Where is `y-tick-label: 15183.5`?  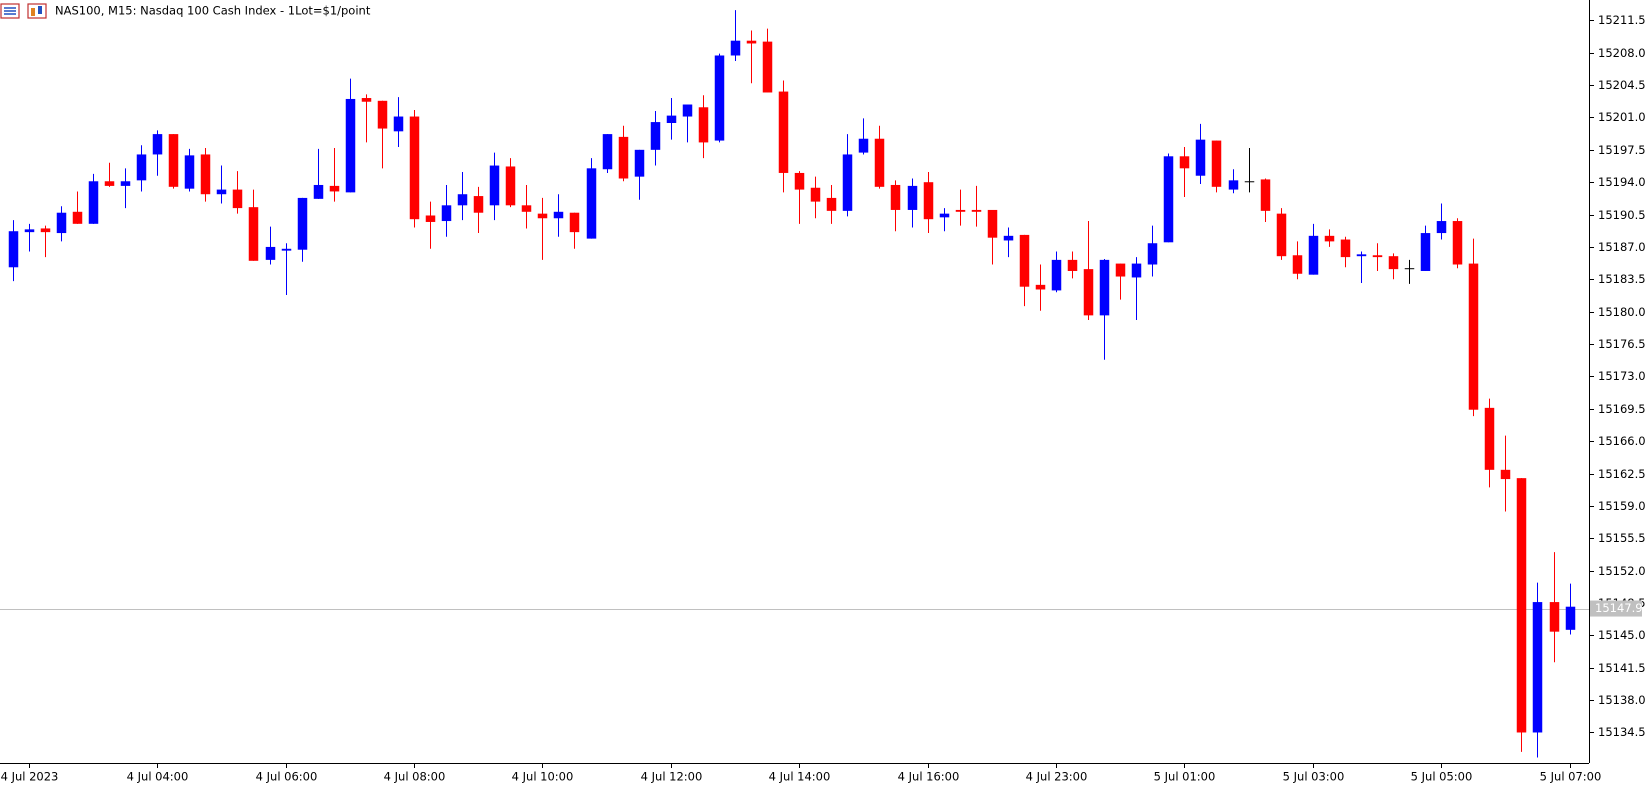
y-tick-label: 15183.5 is located at coordinates (1622, 279).